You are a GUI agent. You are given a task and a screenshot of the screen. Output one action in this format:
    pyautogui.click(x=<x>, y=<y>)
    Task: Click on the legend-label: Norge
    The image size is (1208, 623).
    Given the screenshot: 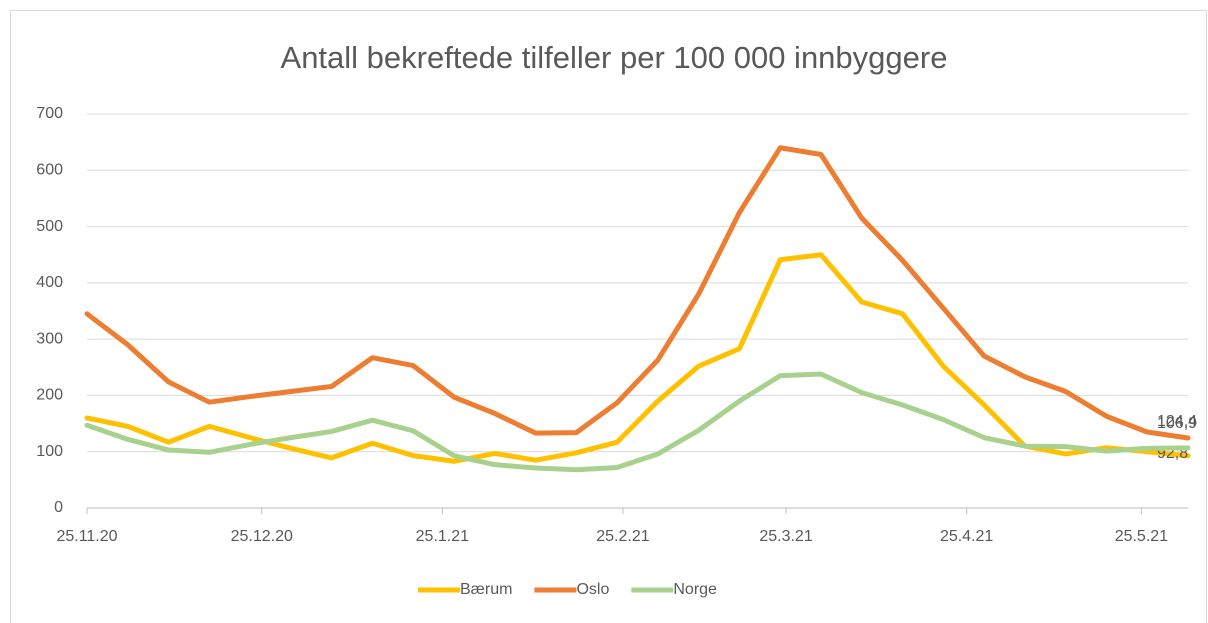 What is the action you would take?
    pyautogui.click(x=695, y=589)
    